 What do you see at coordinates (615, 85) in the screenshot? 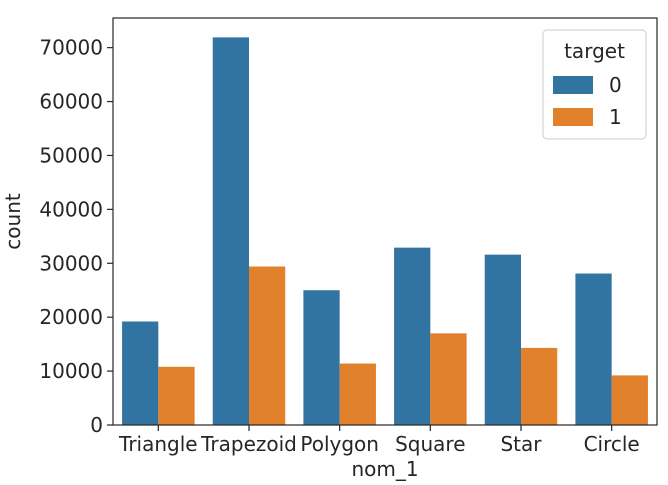
I see `legend-label-0: 0` at bounding box center [615, 85].